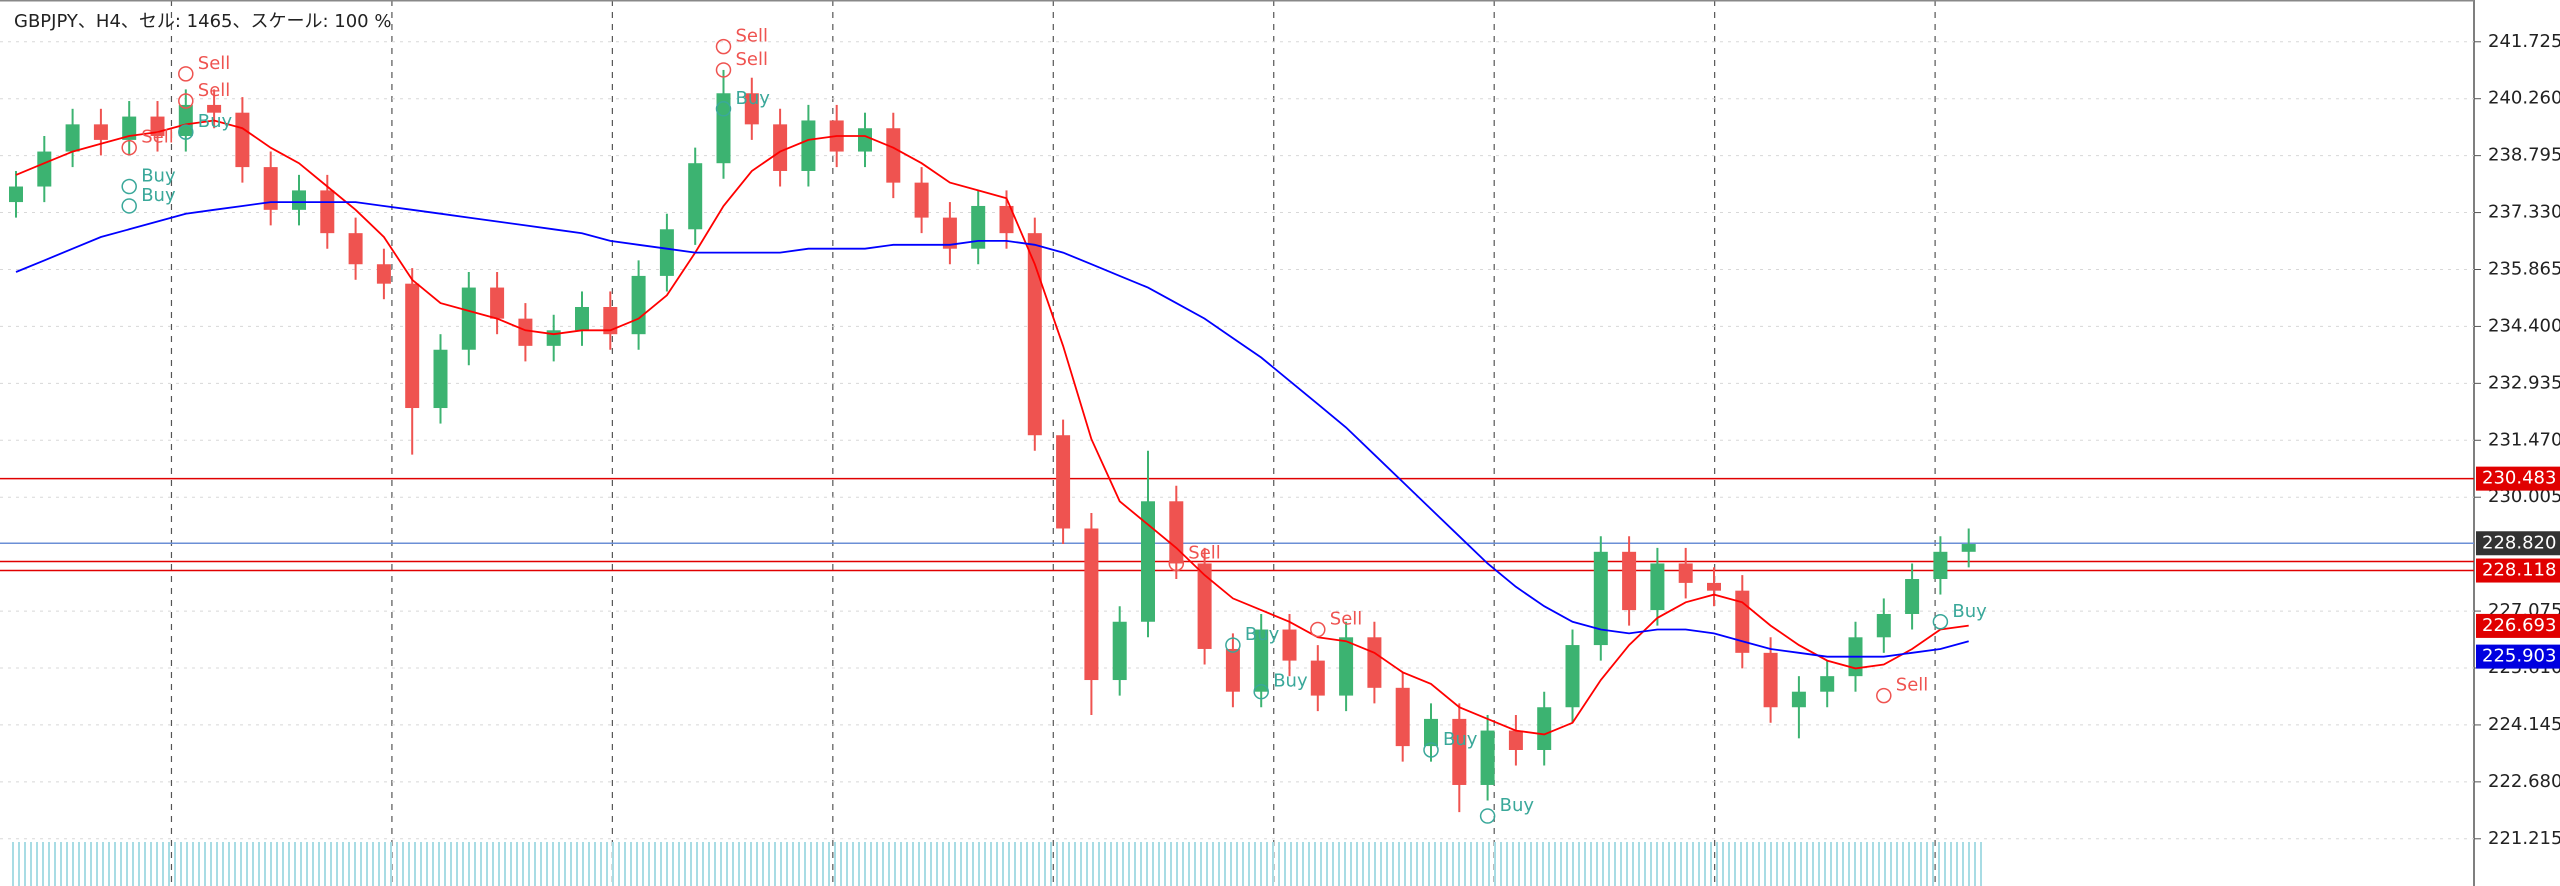 The height and width of the screenshot is (886, 2560). Describe the element at coordinates (2524, 155) in the screenshot. I see `y-tick-label: 238.795` at that location.